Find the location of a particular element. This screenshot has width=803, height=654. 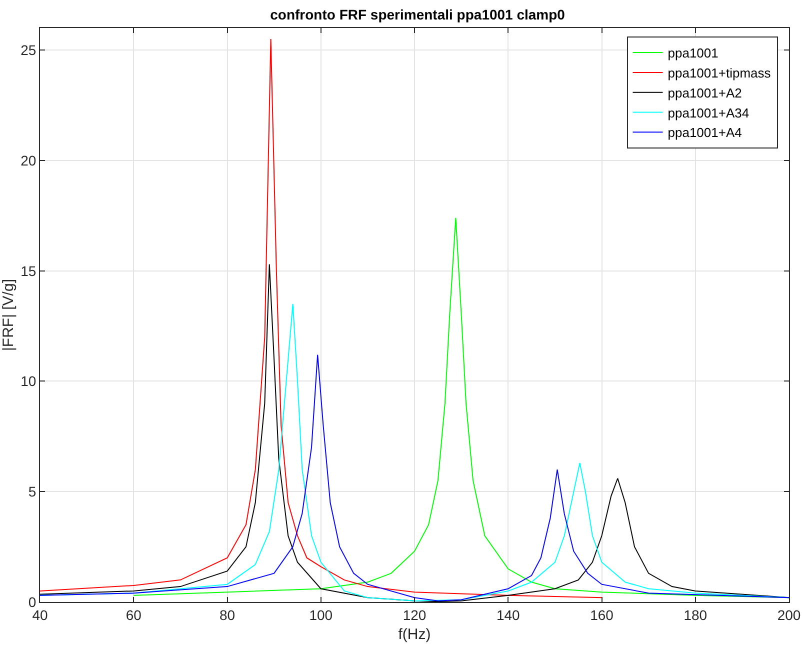

x-tick-label: 200 is located at coordinates (789, 614).